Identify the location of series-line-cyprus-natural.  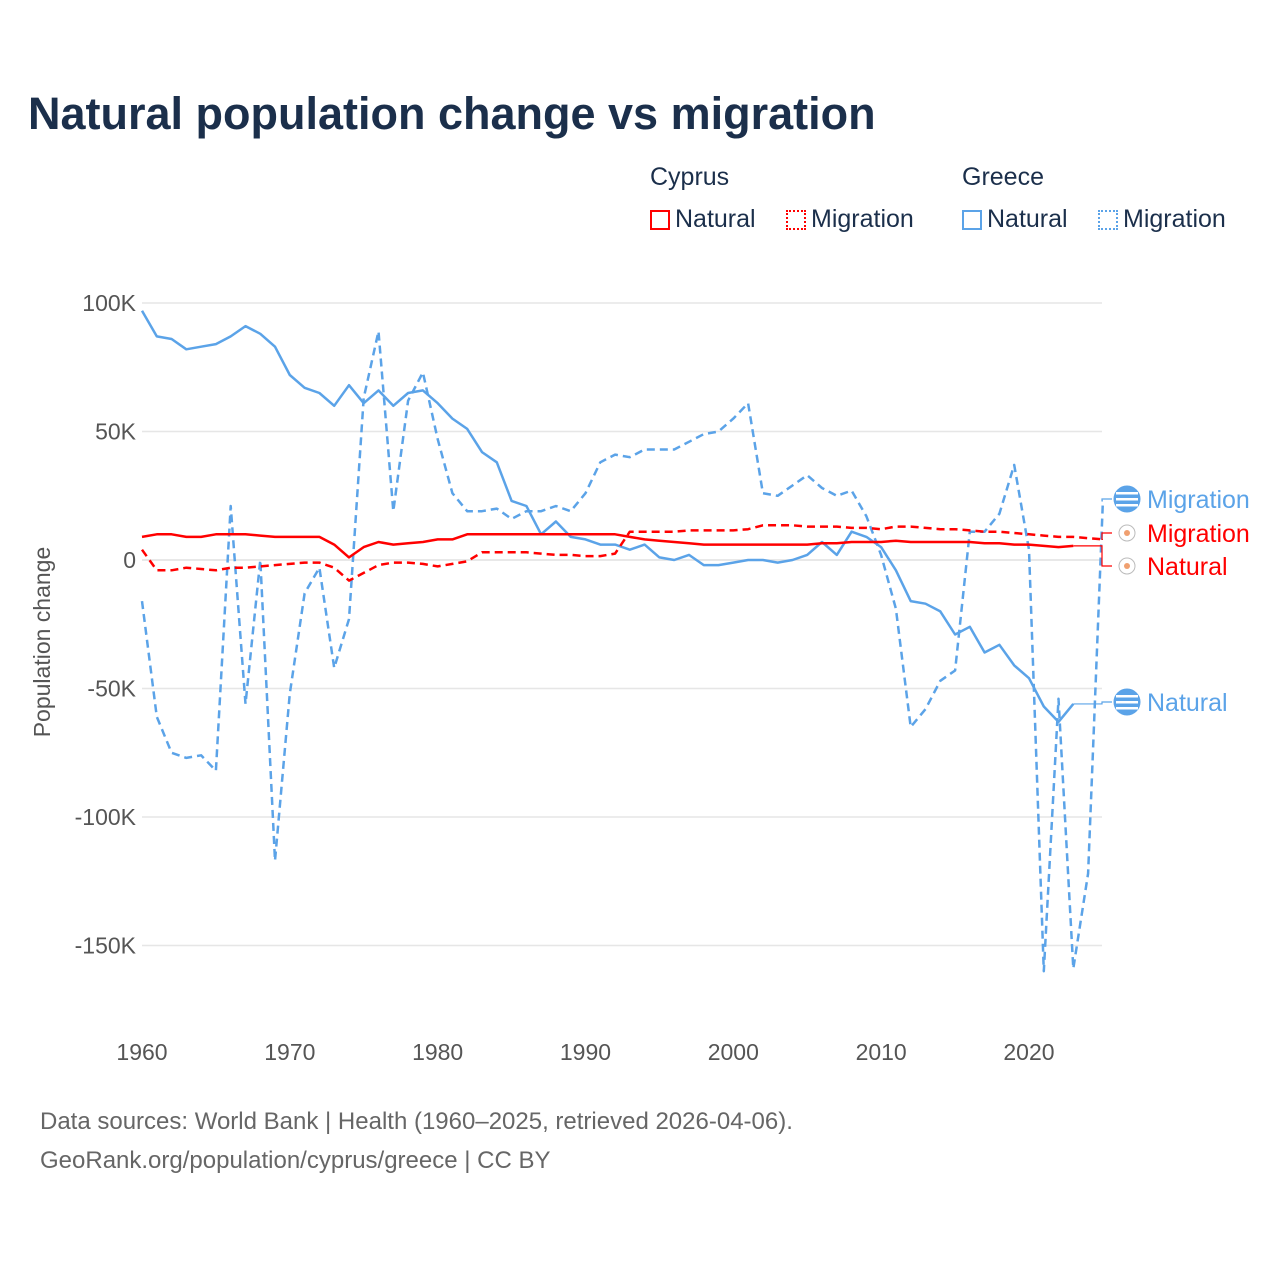
(607, 546).